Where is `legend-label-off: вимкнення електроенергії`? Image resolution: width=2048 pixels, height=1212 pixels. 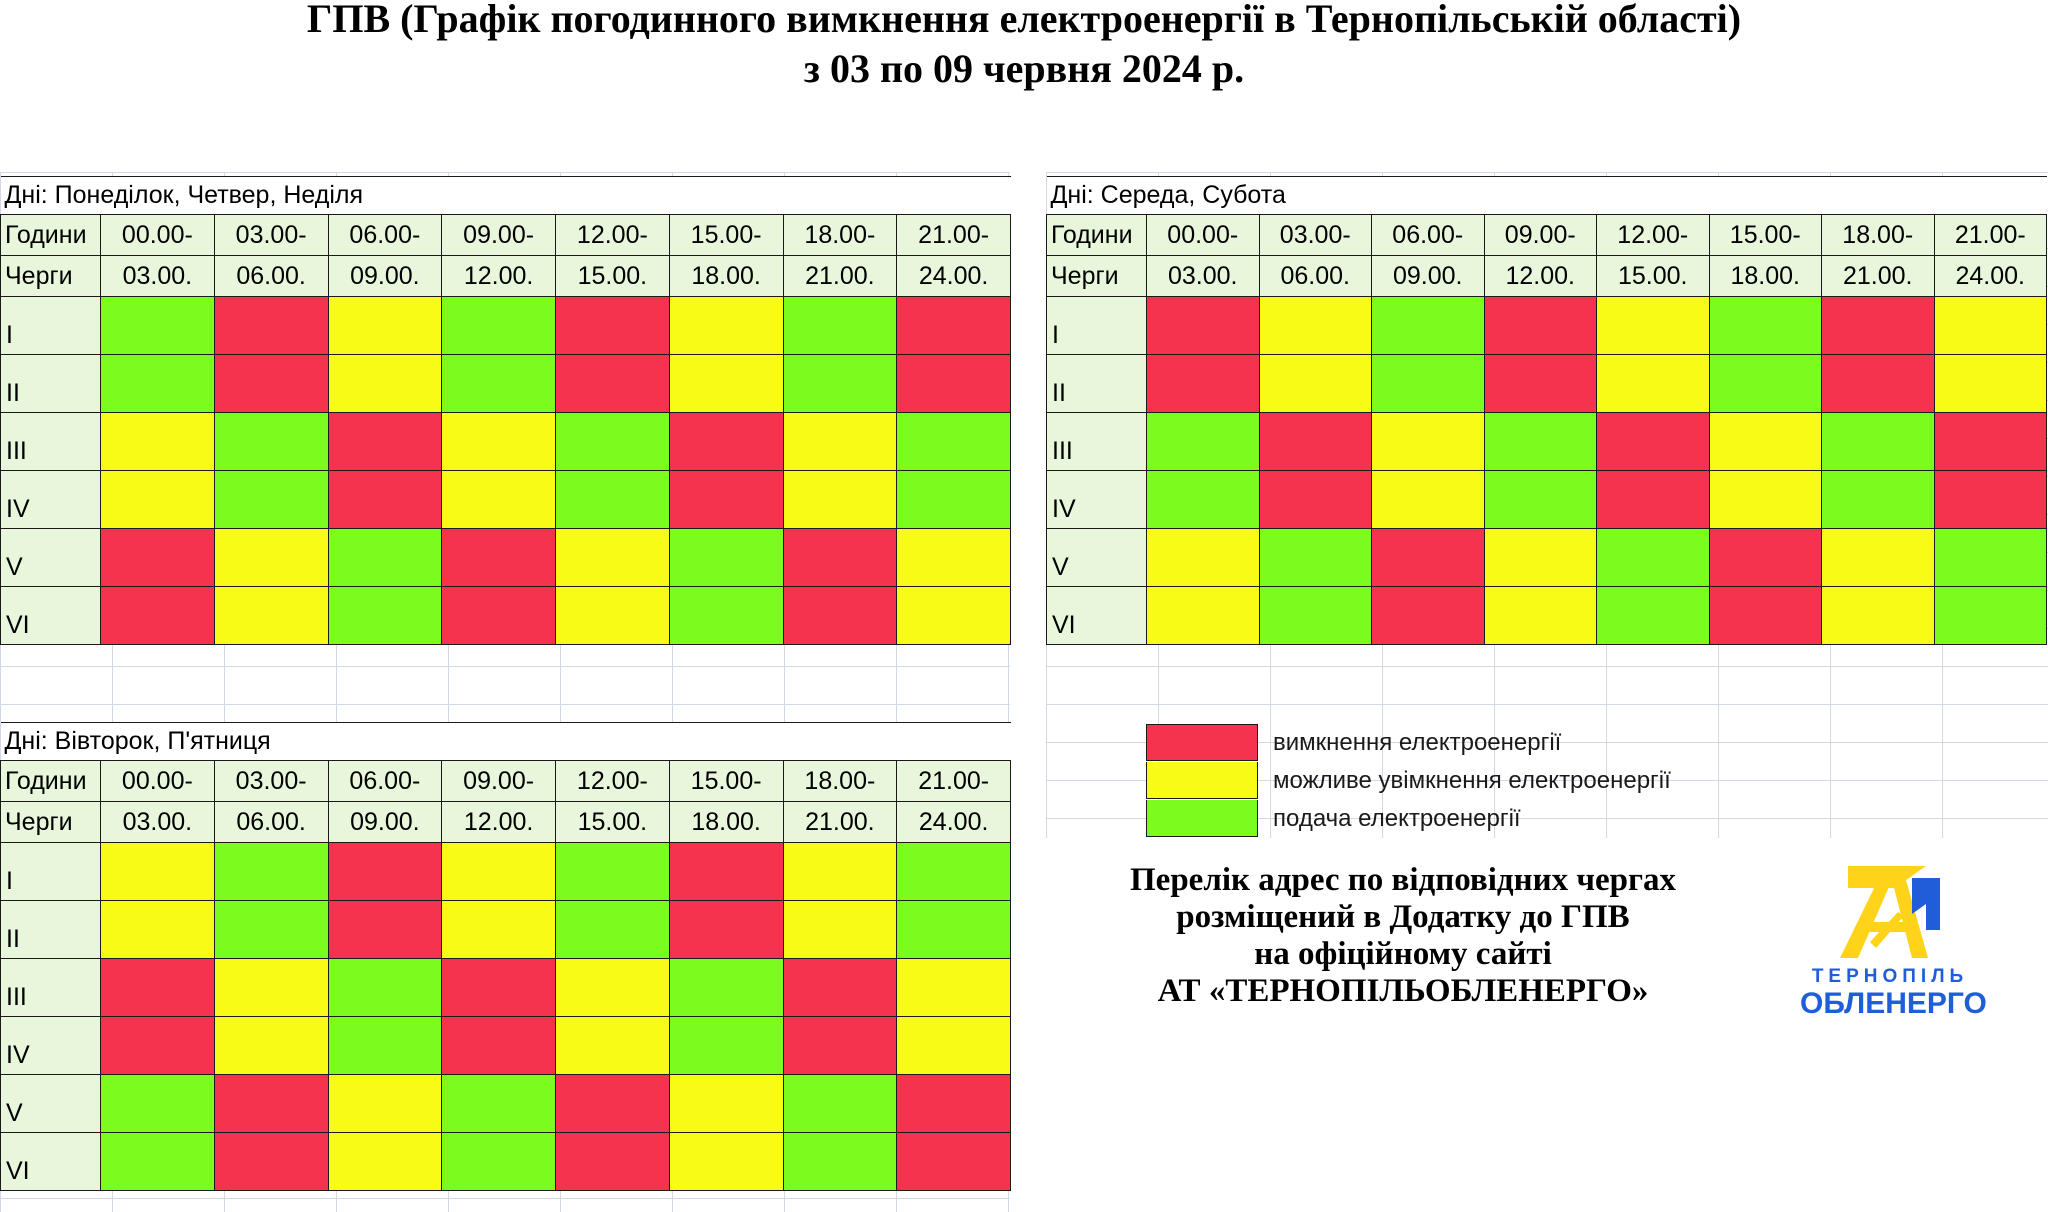 legend-label-off: вимкнення електроенергії is located at coordinates (1417, 742).